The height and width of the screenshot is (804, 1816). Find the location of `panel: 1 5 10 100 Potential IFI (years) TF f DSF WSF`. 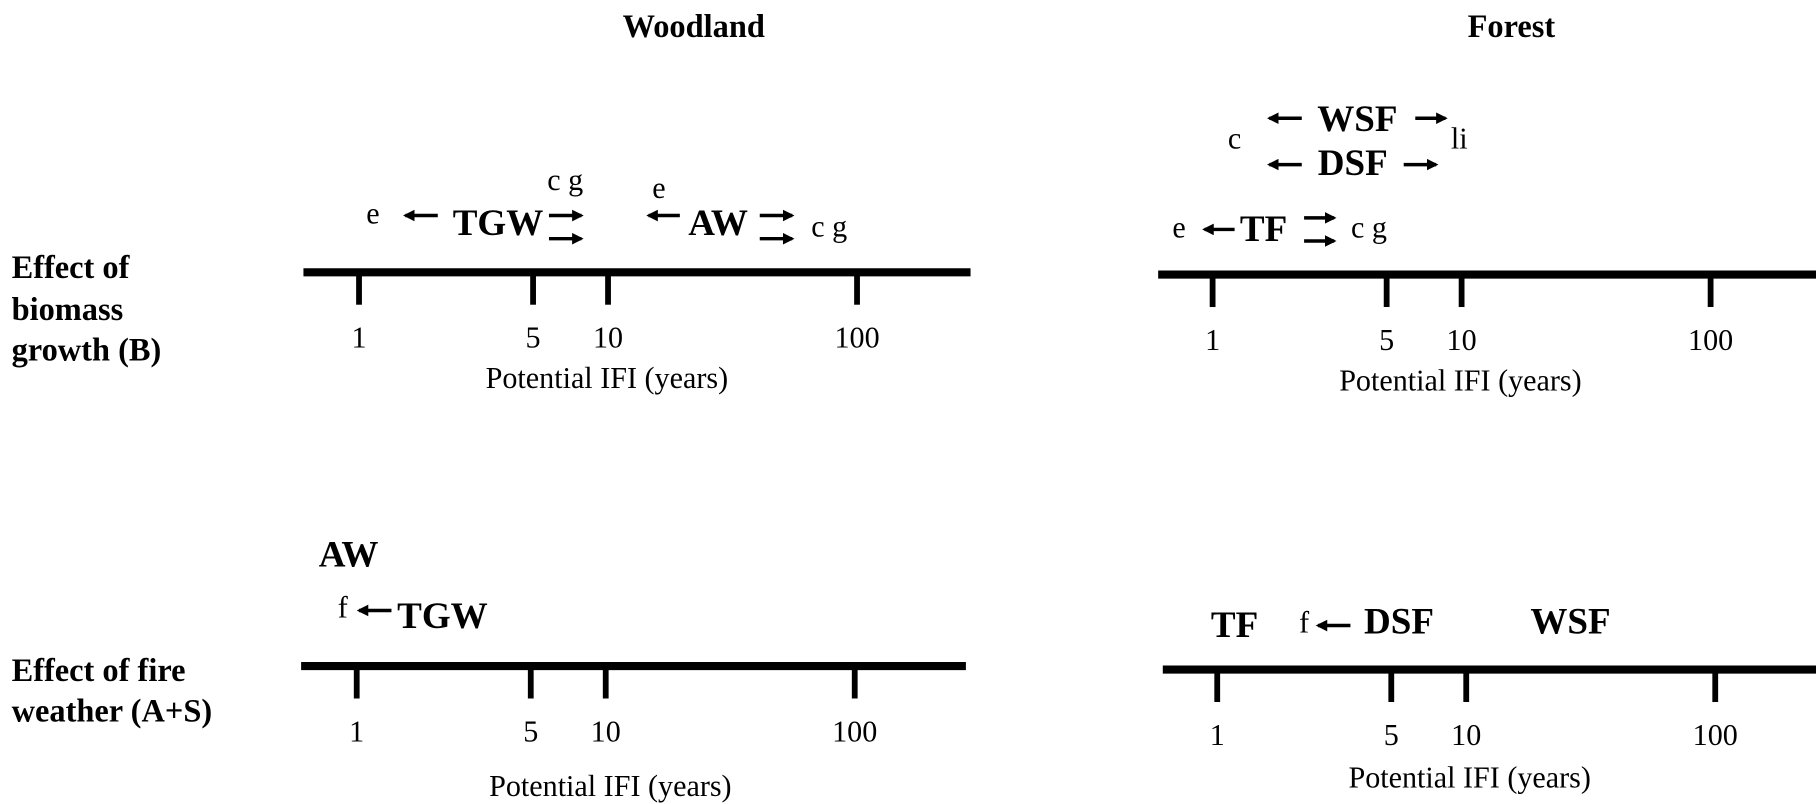

panel: 1 5 10 100 Potential IFI (years) TF f DSF WSF is located at coordinates (1489, 698).